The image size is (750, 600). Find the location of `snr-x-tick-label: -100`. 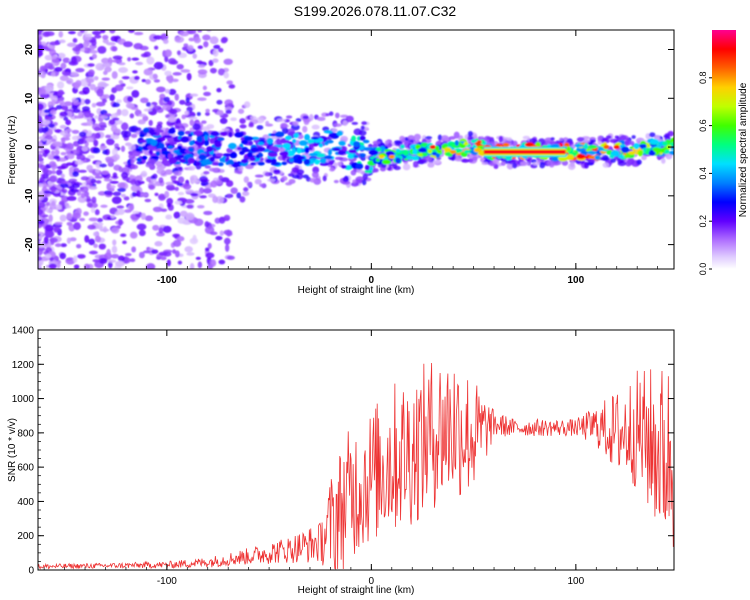

snr-x-tick-label: -100 is located at coordinates (167, 581).